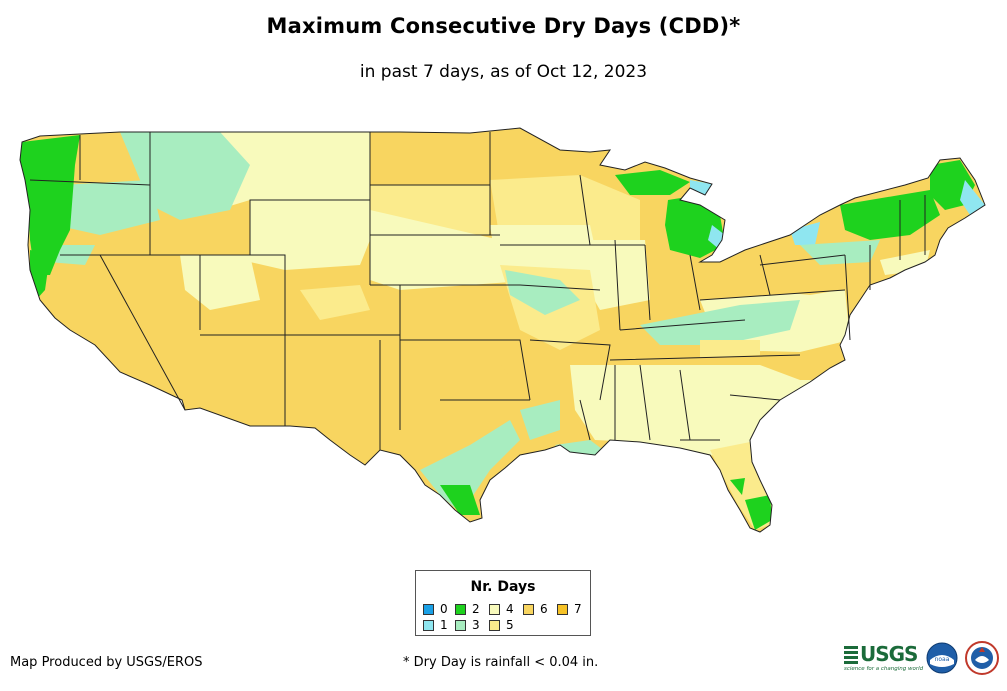 This screenshot has height=691, width=1007. What do you see at coordinates (889, 654) in the screenshot?
I see `usgs-wordmark: USGS` at bounding box center [889, 654].